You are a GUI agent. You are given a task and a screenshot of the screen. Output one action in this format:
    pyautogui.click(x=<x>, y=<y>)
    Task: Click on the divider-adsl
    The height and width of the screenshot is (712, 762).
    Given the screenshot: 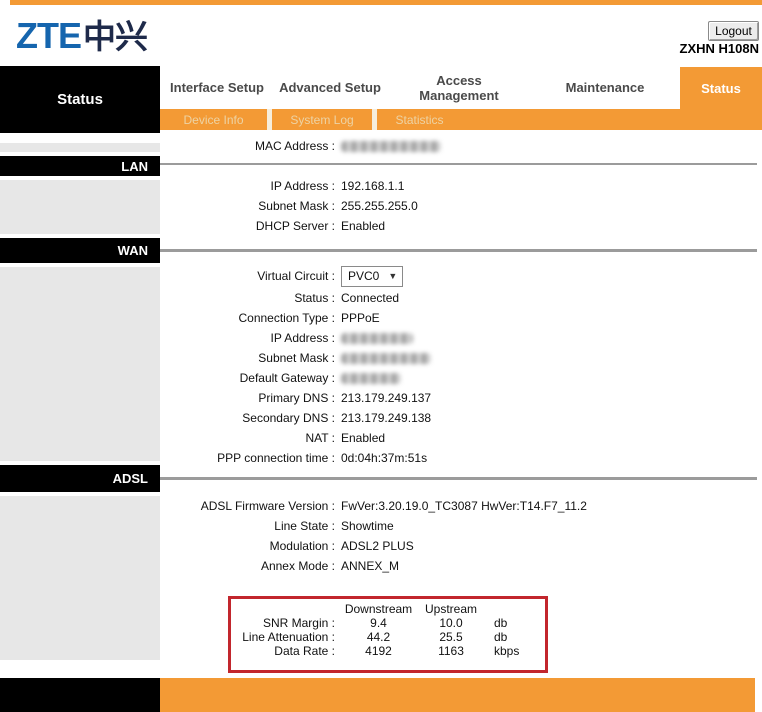 What is the action you would take?
    pyautogui.click(x=458, y=478)
    